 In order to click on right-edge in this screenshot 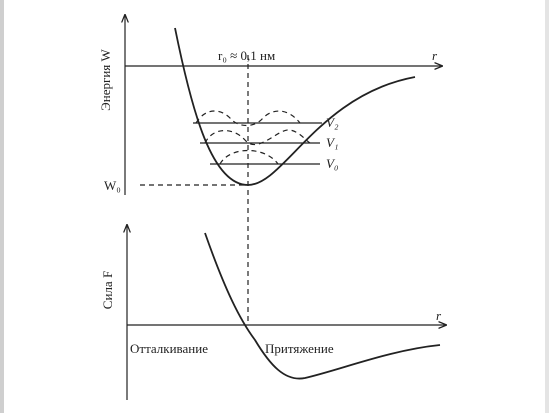, I will do `click(547, 206)`.